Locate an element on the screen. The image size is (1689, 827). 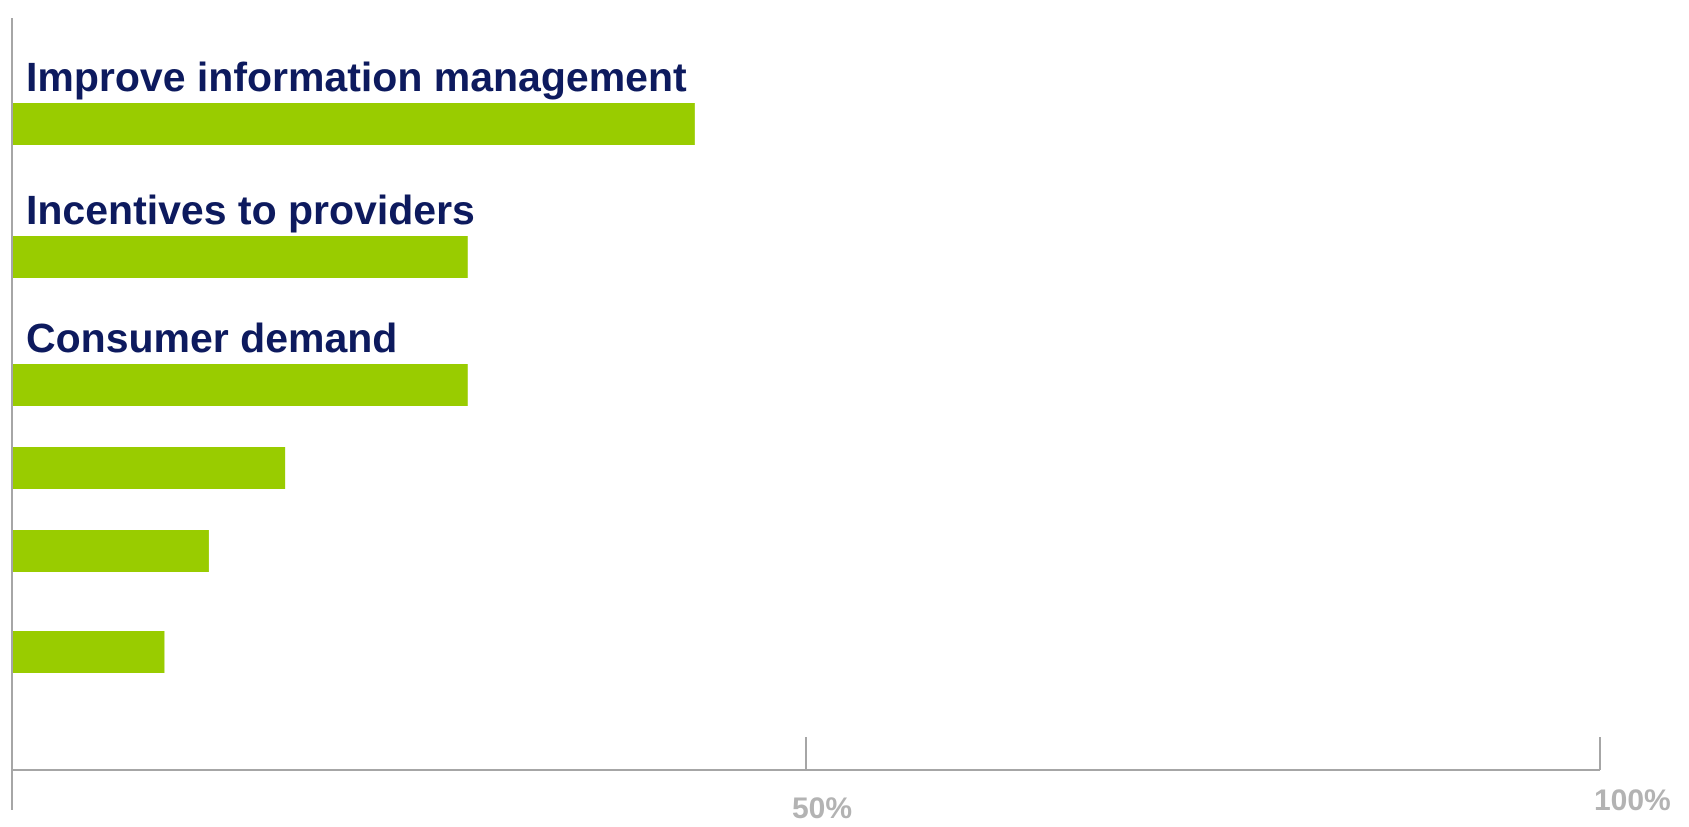
category-label-3: Consumer demand is located at coordinates (211, 338).